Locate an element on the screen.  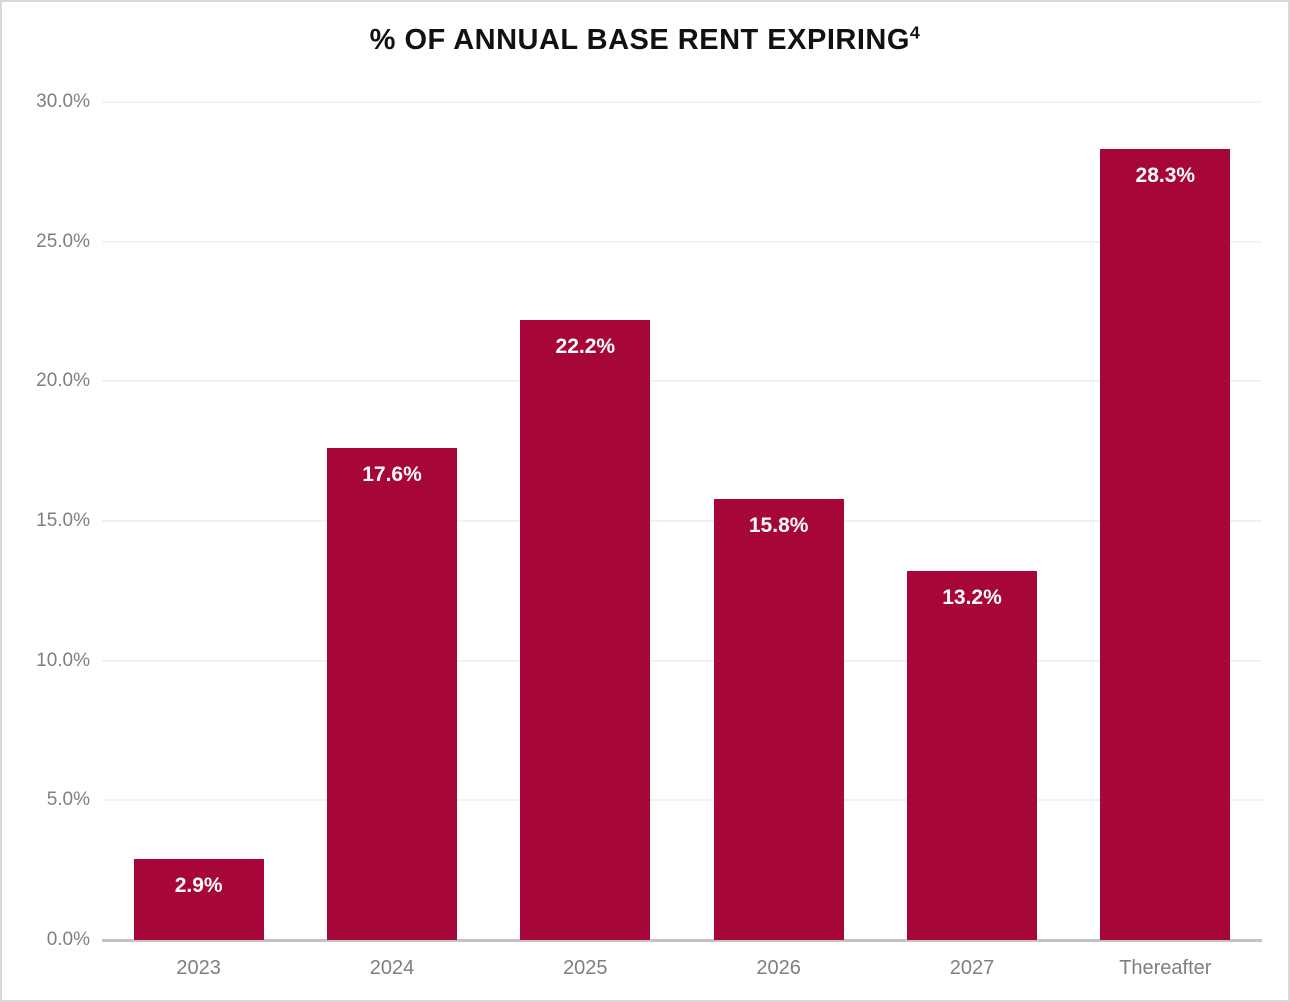
y-tick-label: 25.0% is located at coordinates (63, 241).